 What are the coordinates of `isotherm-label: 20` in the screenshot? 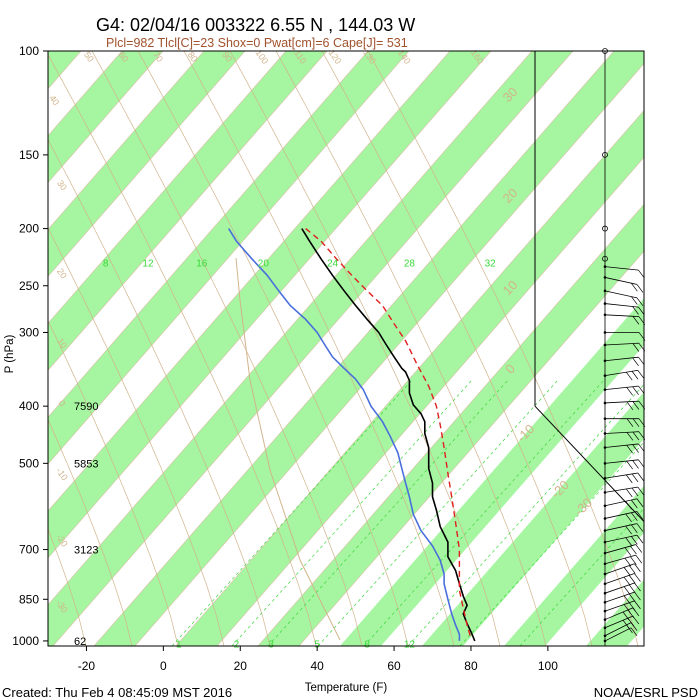 It's located at (62, 274).